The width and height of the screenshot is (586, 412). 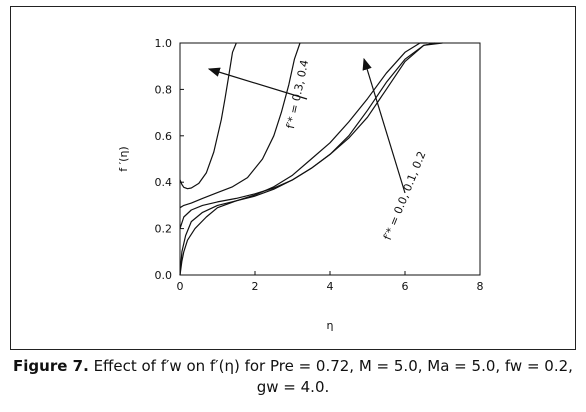 I want to click on y-axis-label: f ′(η), so click(x=123, y=158).